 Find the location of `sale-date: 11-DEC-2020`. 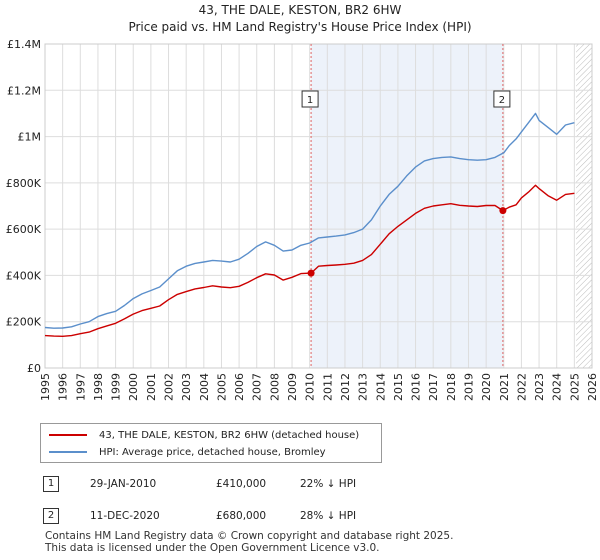

sale-date: 11-DEC-2020 is located at coordinates (125, 516).